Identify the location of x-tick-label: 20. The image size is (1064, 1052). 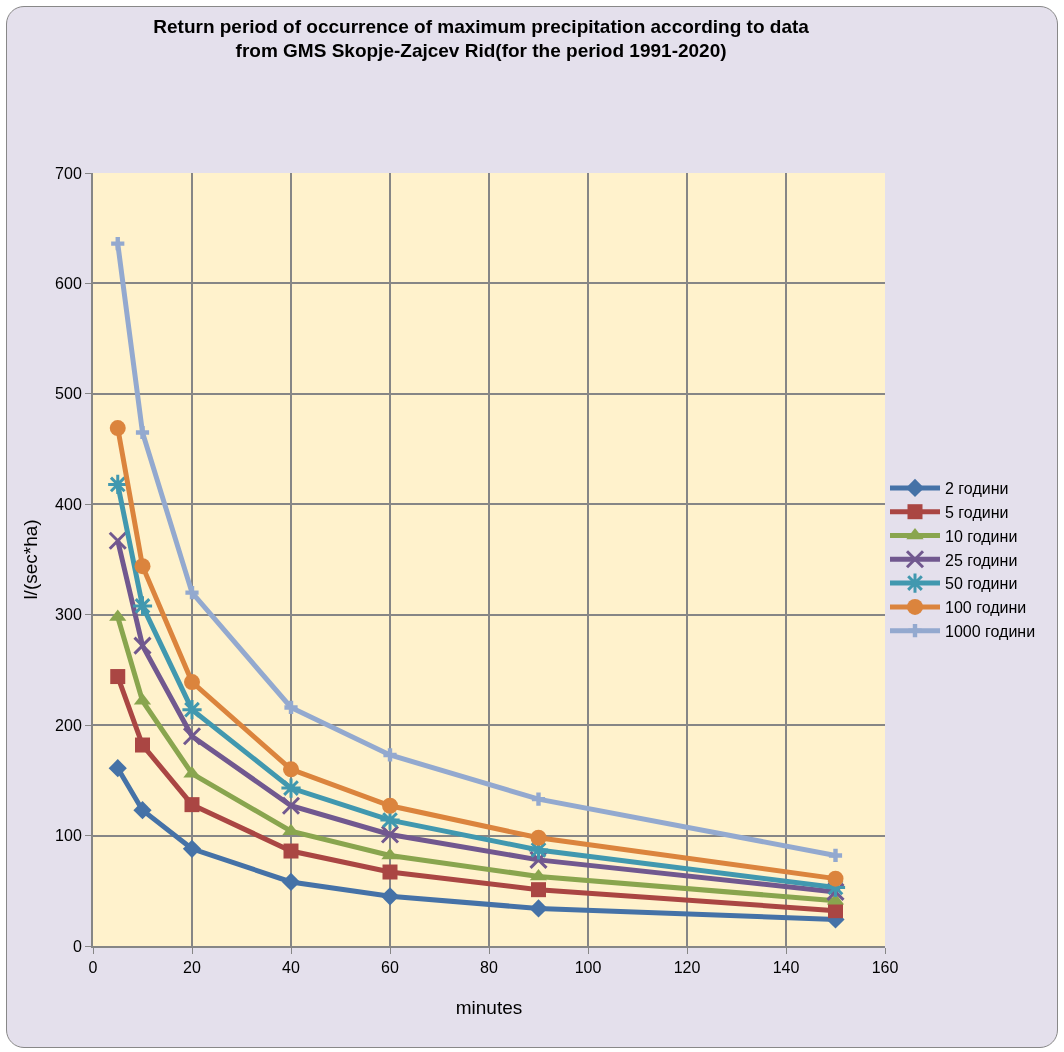
(192, 968).